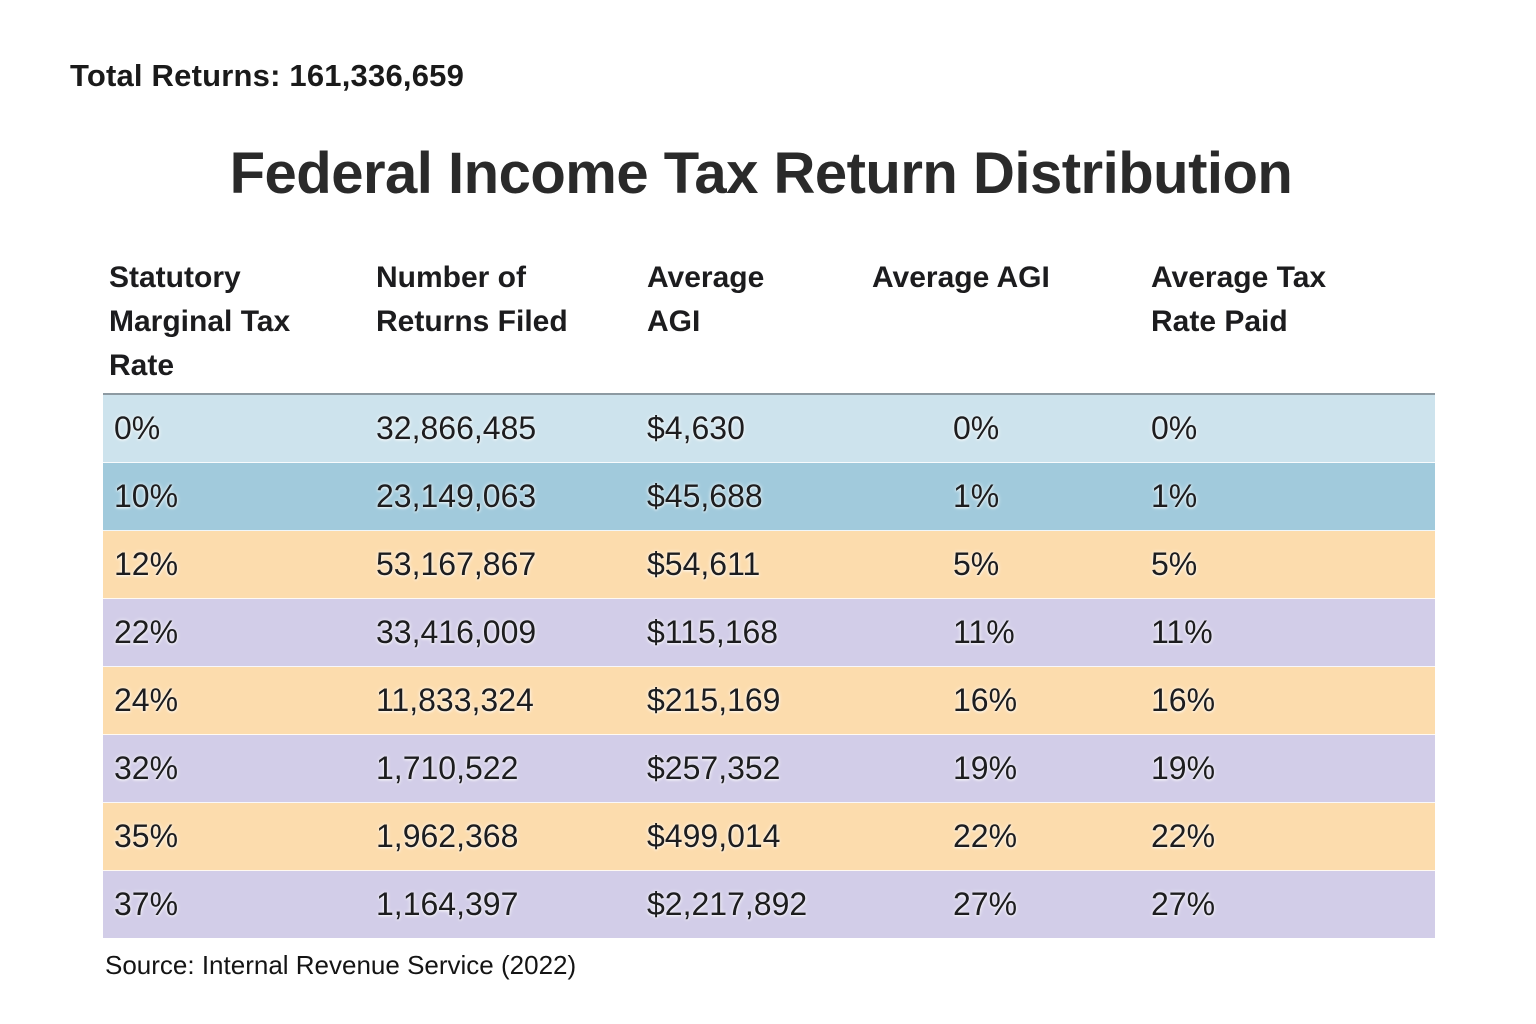 This screenshot has width=1536, height=1024. Describe the element at coordinates (200, 321) in the screenshot. I see `column-header-statutory-marginal-tax-rate: Statutory Marginal Tax Rate` at that location.